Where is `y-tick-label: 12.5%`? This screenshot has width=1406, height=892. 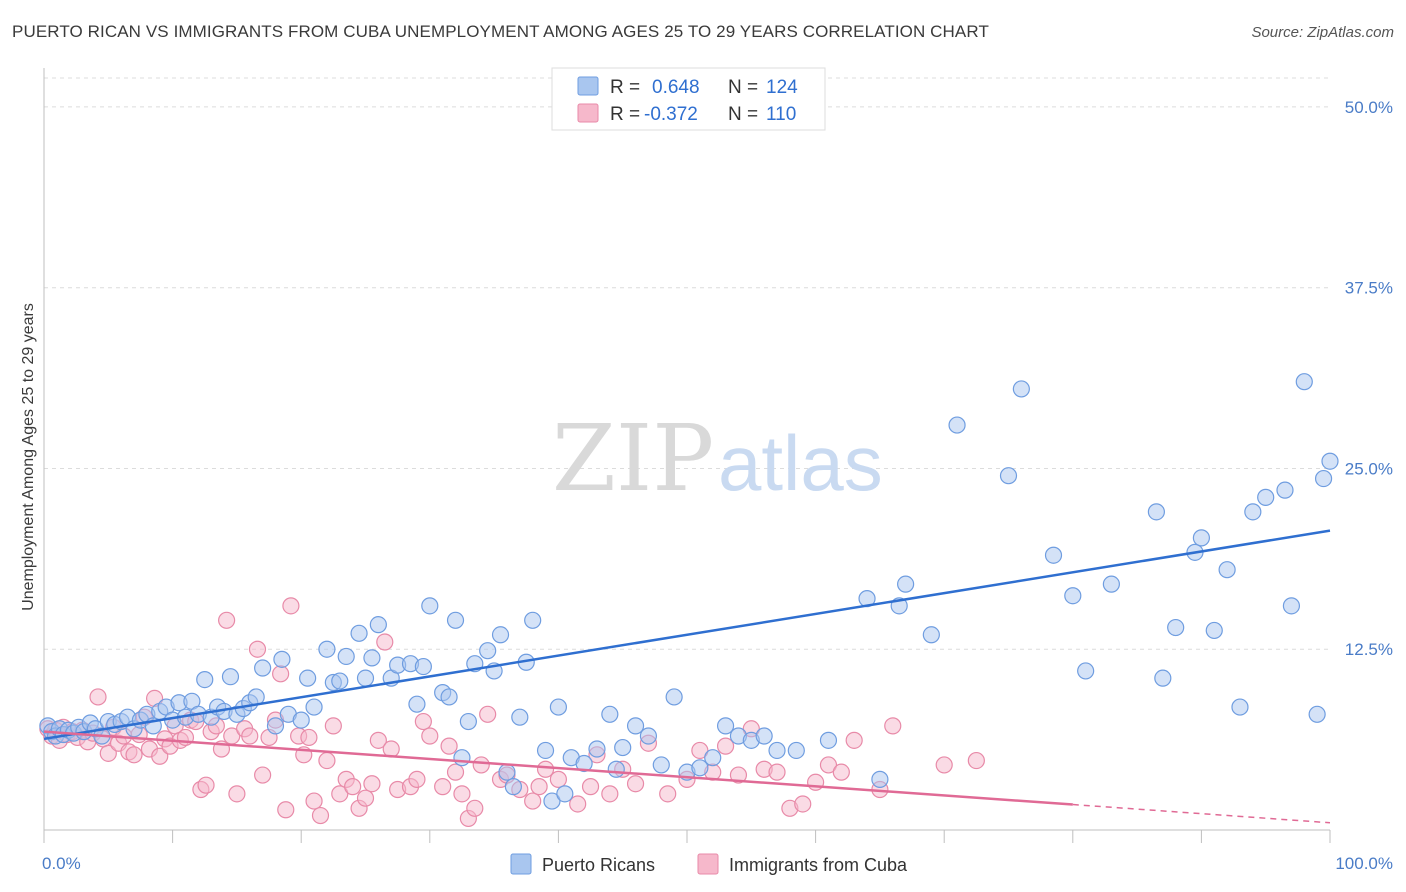
y-tick-label: 12.5% is located at coordinates (1369, 649).